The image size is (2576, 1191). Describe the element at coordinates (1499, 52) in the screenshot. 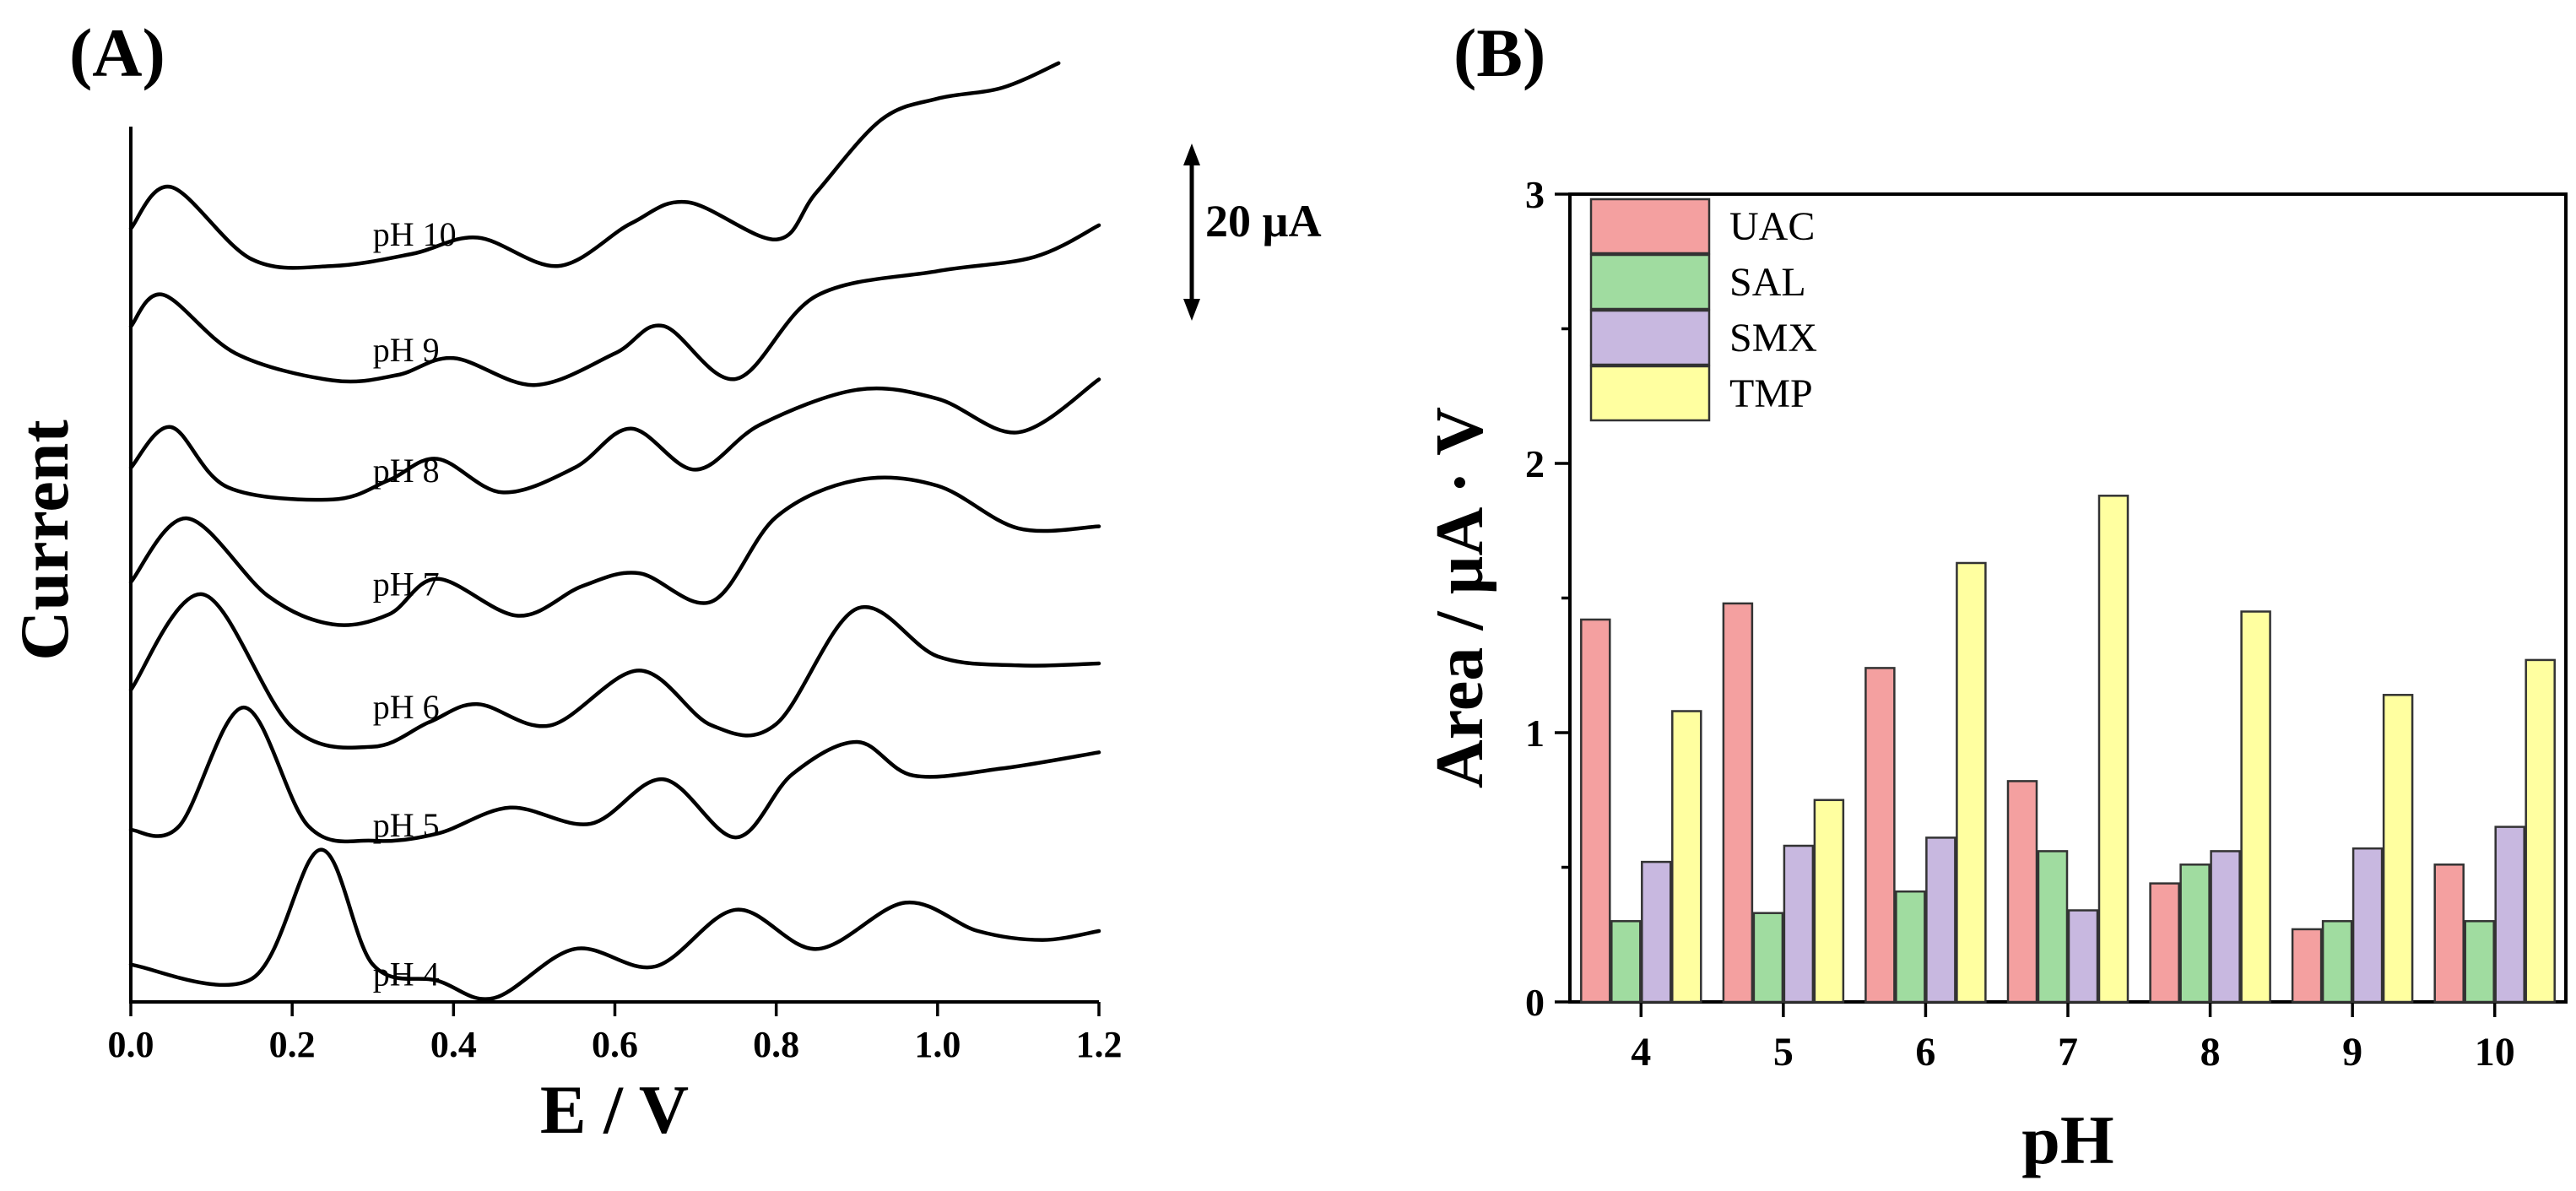

I see `panel-b-label: (B)` at that location.